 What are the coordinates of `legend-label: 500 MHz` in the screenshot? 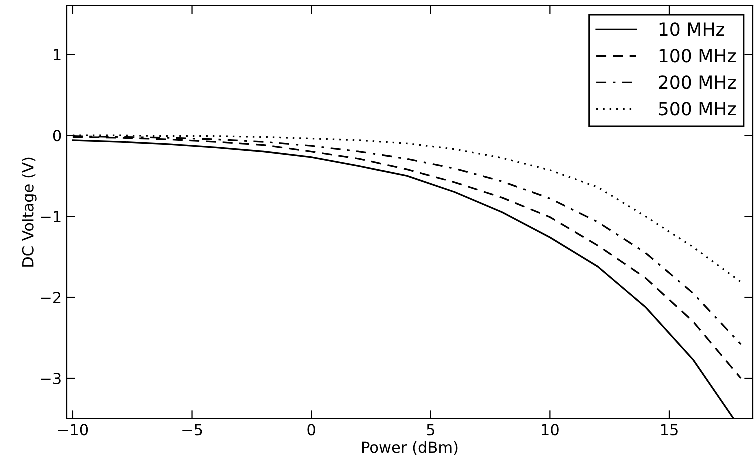 It's located at (697, 109).